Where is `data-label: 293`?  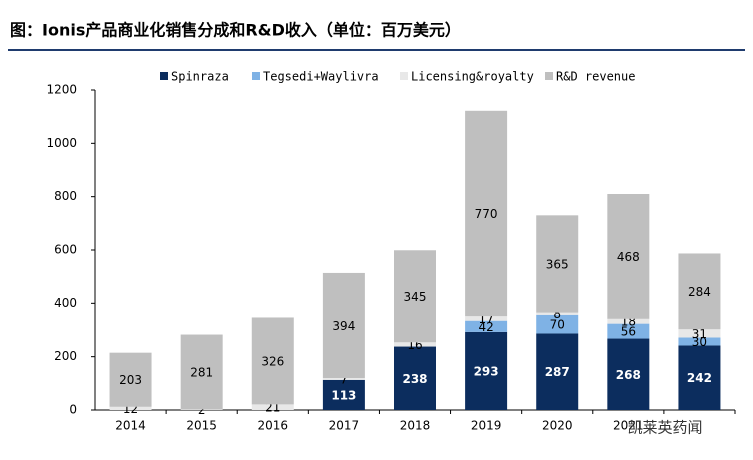
data-label: 293 is located at coordinates (486, 371).